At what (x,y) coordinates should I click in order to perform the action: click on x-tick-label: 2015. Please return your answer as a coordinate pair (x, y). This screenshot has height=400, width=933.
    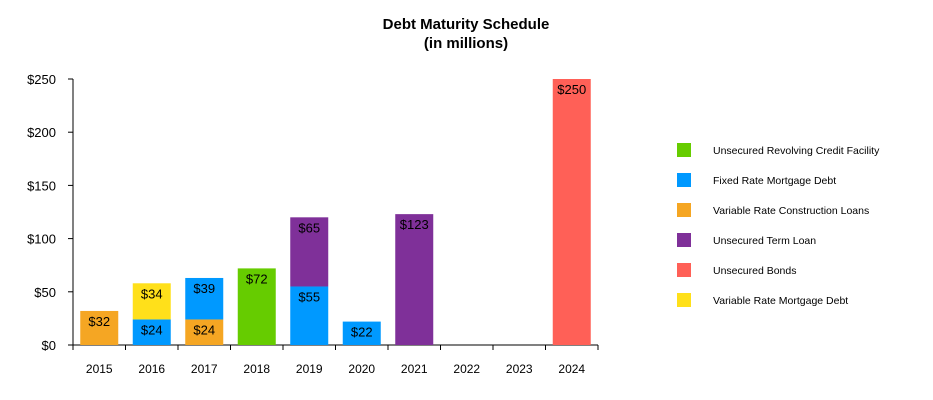
    Looking at the image, I should click on (99, 369).